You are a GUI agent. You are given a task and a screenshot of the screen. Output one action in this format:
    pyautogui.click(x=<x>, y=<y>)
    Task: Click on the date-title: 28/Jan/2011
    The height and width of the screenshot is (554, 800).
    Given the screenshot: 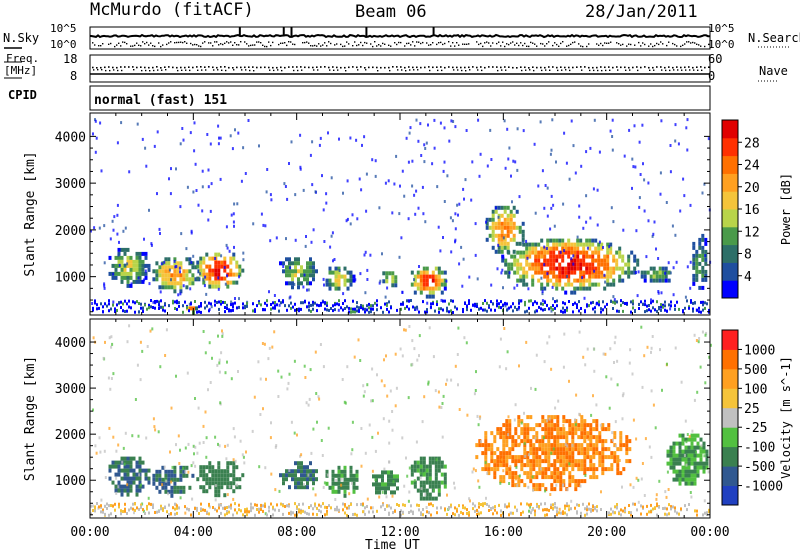 What is the action you would take?
    pyautogui.click(x=641, y=12)
    